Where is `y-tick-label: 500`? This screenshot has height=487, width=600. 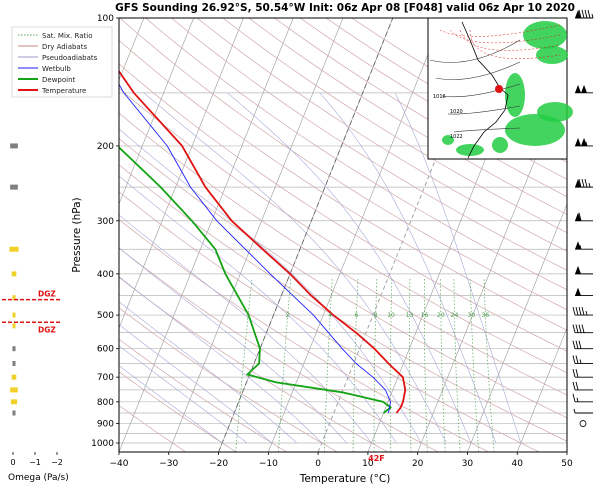
y-tick-label: 500 is located at coordinates (105, 316).